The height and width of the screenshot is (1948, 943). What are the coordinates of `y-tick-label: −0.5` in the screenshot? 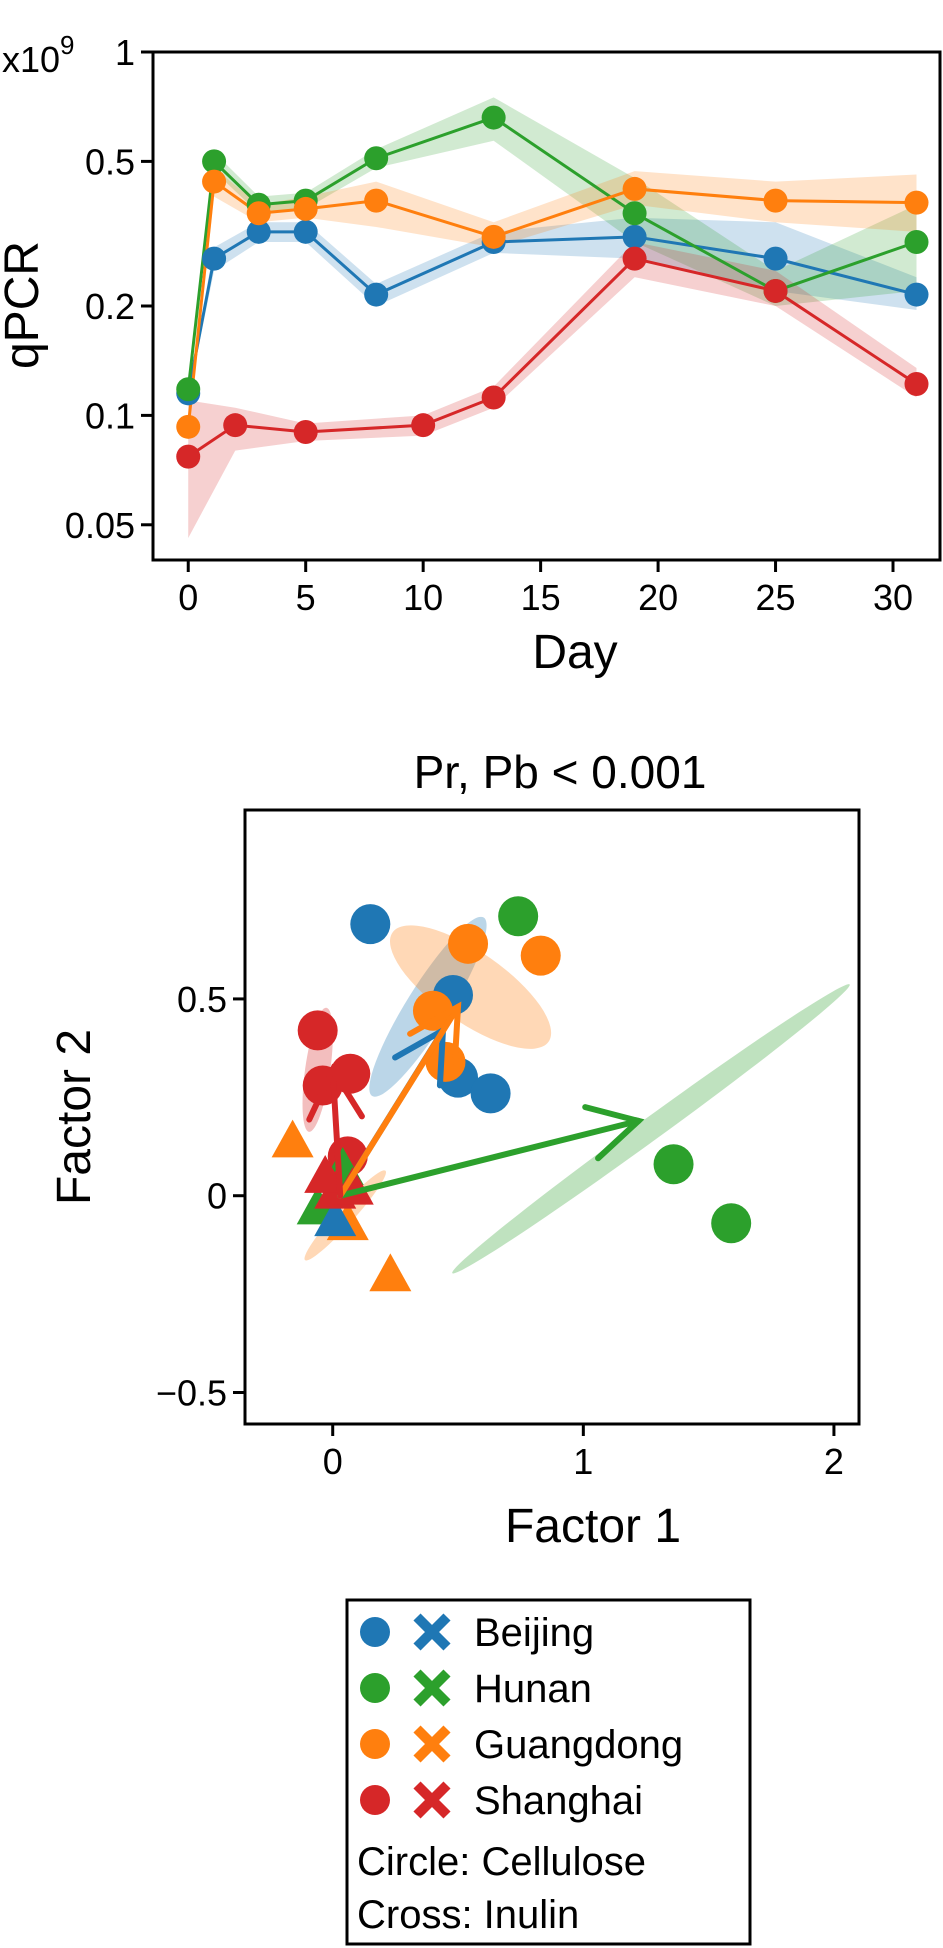 It's located at (191, 1393).